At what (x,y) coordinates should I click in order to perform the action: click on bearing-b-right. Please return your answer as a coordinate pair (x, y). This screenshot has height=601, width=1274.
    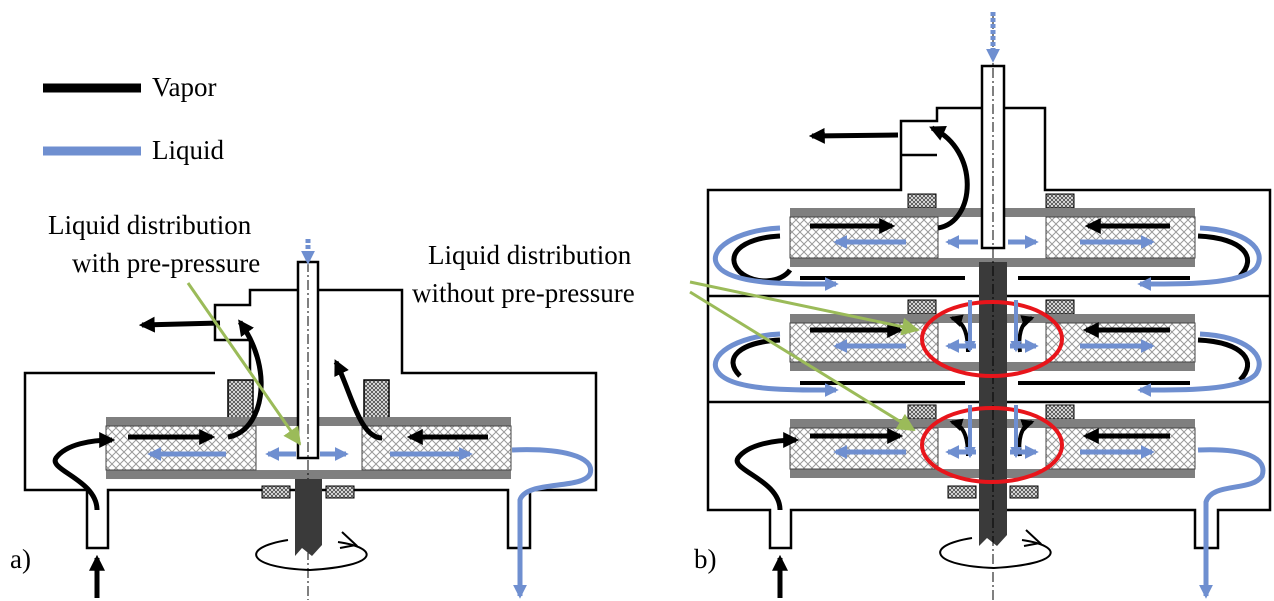
    Looking at the image, I should click on (1024, 492).